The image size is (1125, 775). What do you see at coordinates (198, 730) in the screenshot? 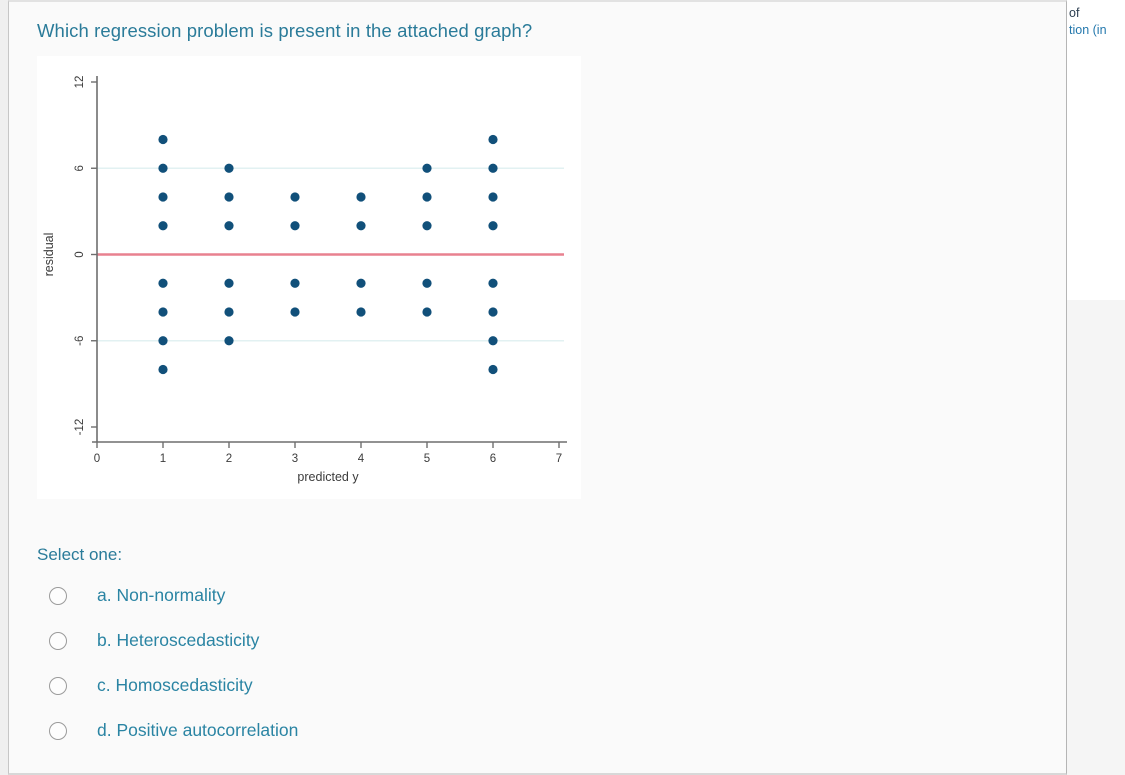
I see `option-label-d: d. Positive autocorrelation` at bounding box center [198, 730].